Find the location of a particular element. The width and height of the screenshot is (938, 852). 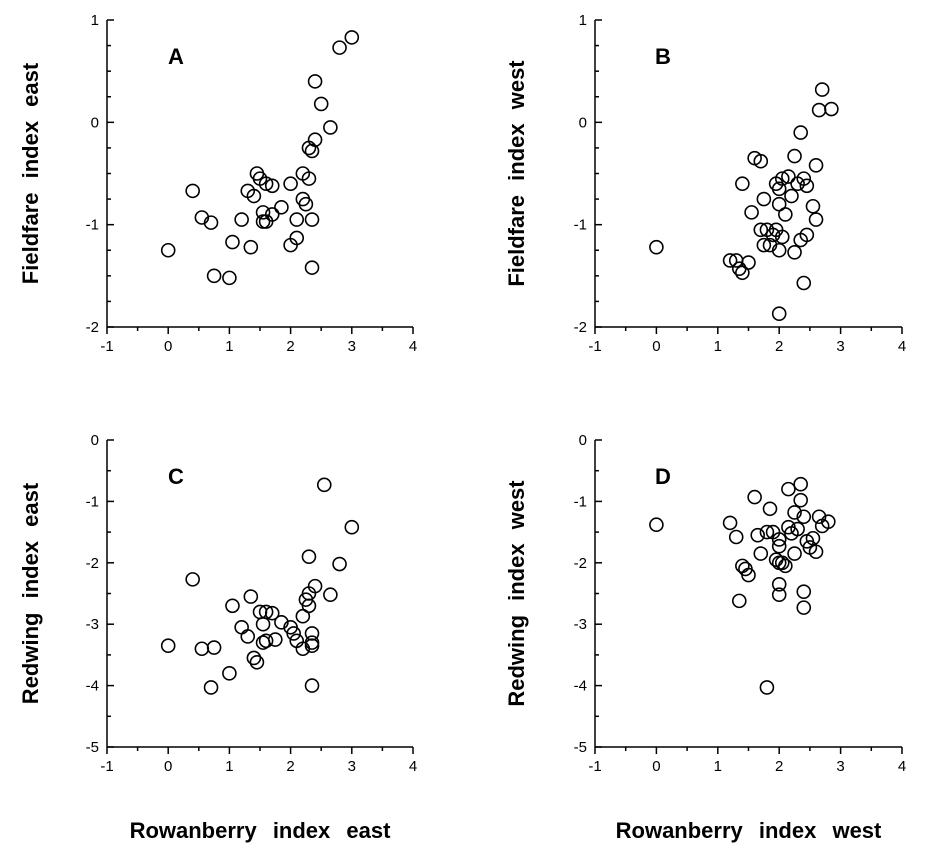

x-axis-label: Rowanberry index west is located at coordinates (749, 830).